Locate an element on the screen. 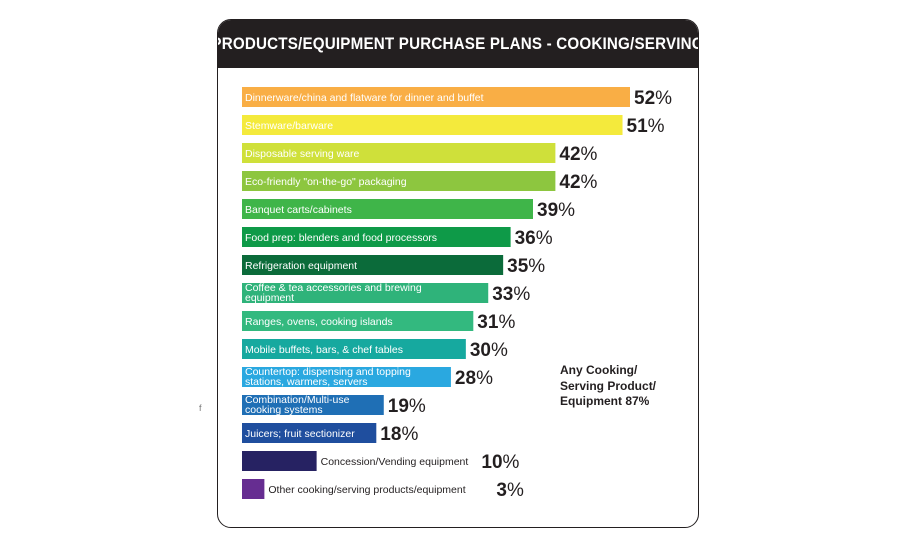 The image size is (900, 550). value-label: 18% is located at coordinates (399, 434).